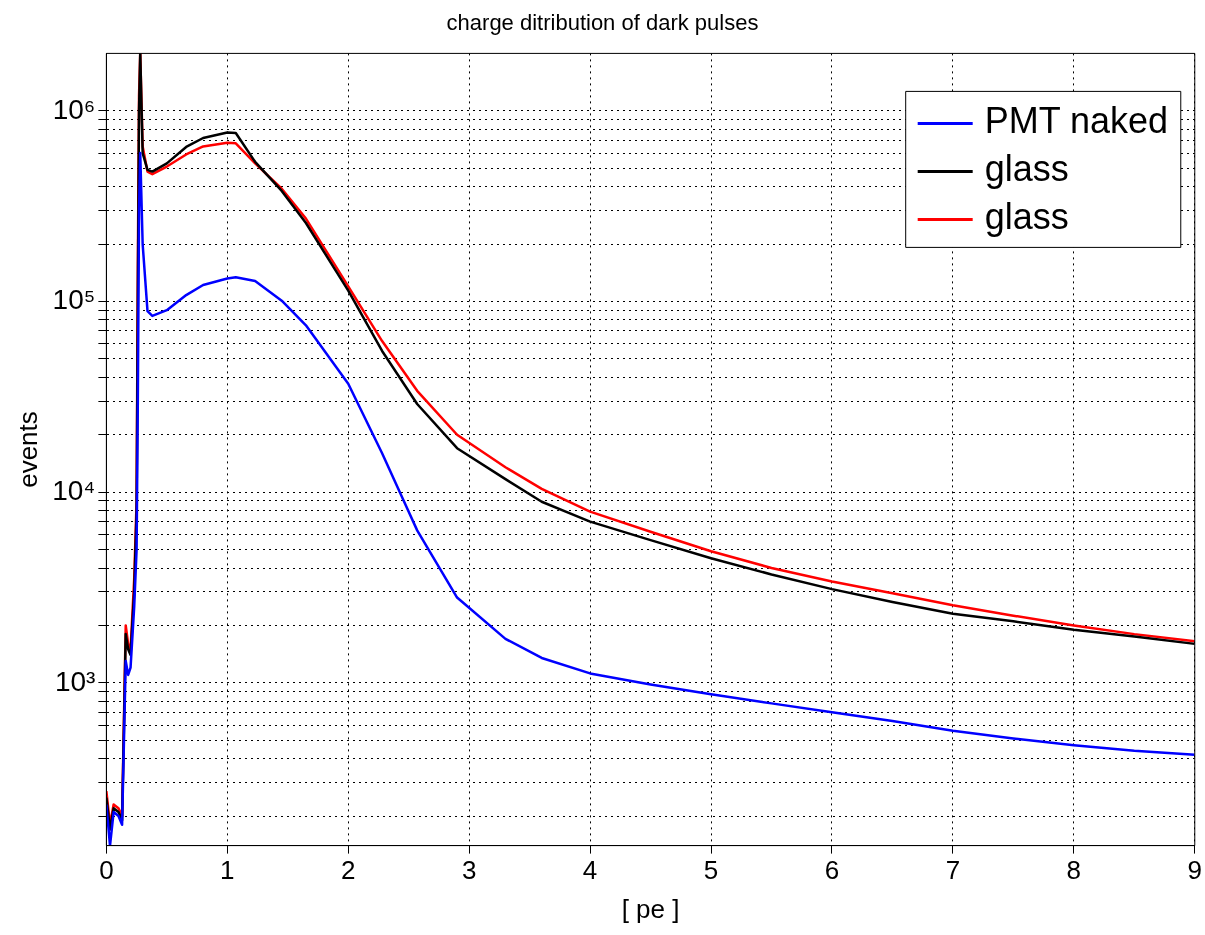 This screenshot has width=1205, height=935. What do you see at coordinates (74, 300) in the screenshot?
I see `y-tick-label: 10⁵` at bounding box center [74, 300].